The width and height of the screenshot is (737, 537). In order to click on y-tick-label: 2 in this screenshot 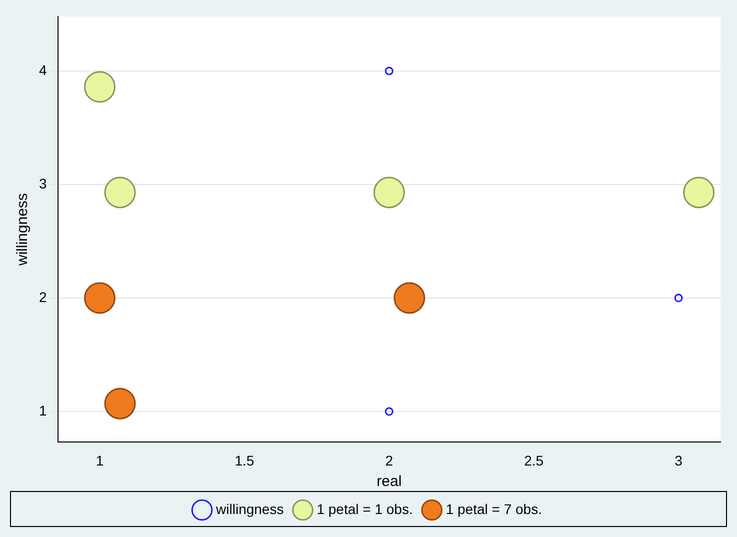, I will do `click(42, 296)`.